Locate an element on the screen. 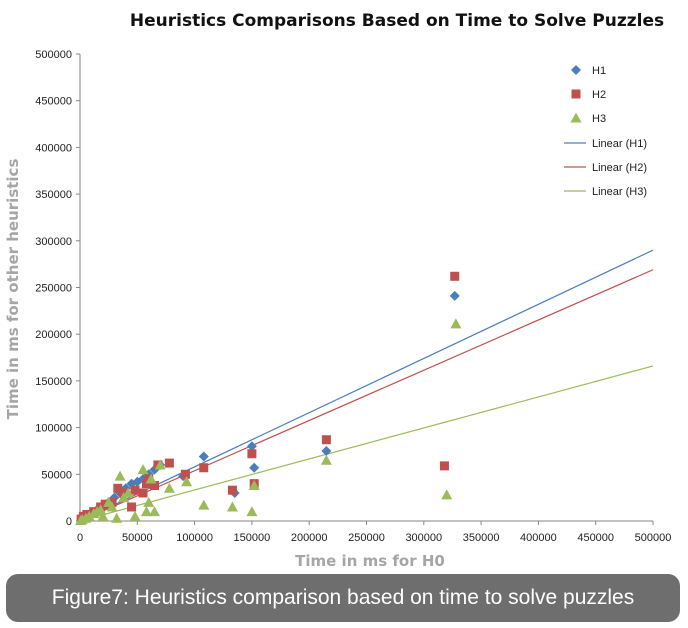 The image size is (688, 628). legend-label-h1: H1 is located at coordinates (599, 71).